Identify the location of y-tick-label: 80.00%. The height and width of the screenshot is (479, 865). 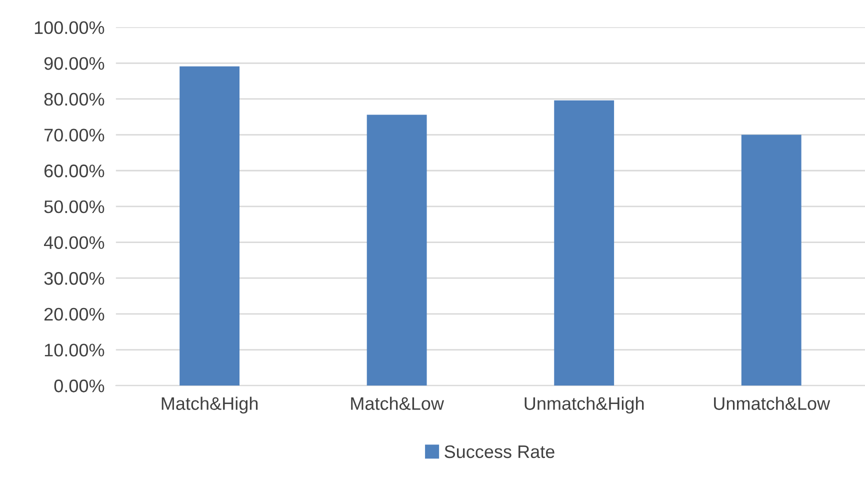
(74, 99).